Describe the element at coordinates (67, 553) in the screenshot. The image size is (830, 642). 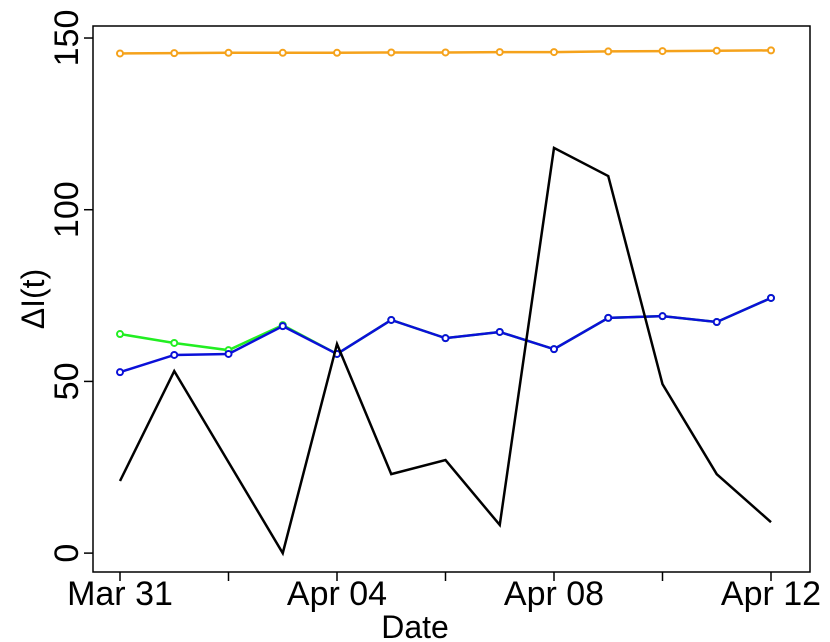
I see `y-tick-label: 0` at that location.